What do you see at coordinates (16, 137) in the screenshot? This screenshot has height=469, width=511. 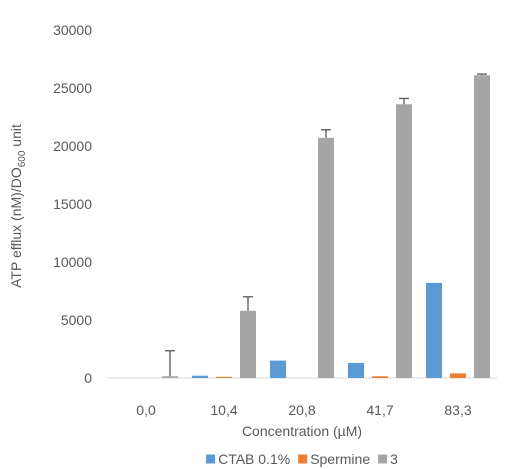 I see `y-axis-title-suffix: unit` at bounding box center [16, 137].